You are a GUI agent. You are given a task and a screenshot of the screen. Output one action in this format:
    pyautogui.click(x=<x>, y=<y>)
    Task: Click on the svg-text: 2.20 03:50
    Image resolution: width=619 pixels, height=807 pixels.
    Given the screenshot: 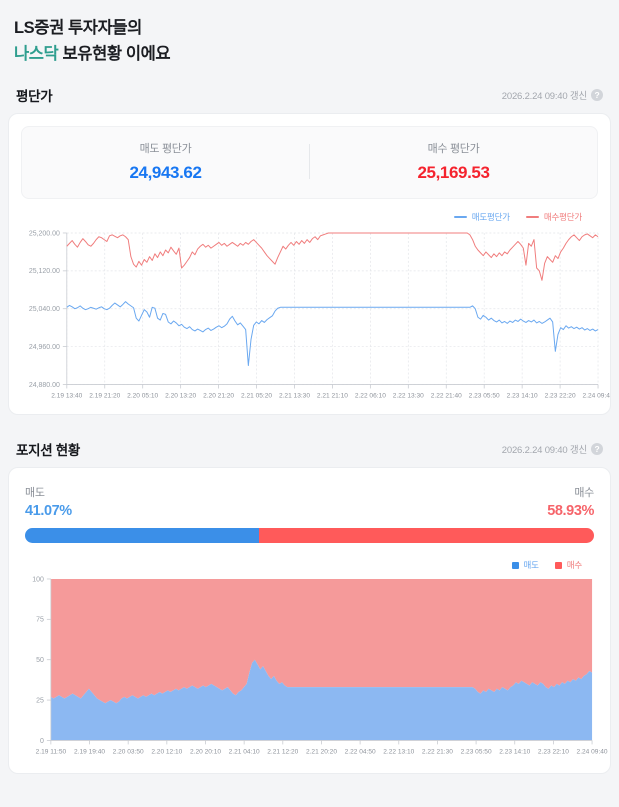 What is the action you would take?
    pyautogui.click(x=128, y=752)
    